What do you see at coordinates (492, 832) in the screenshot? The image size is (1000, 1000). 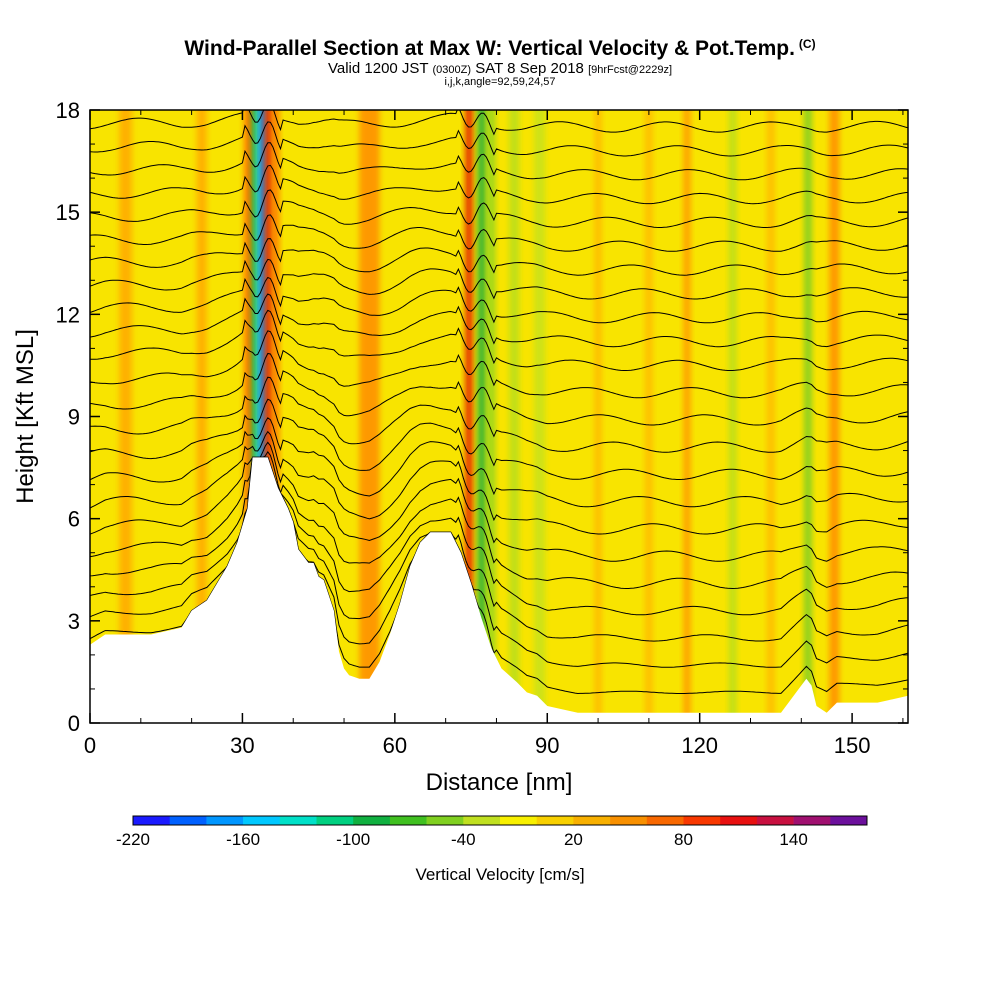 I see `colorbar: -220 -160 -100 -40 20 80 140` at bounding box center [492, 832].